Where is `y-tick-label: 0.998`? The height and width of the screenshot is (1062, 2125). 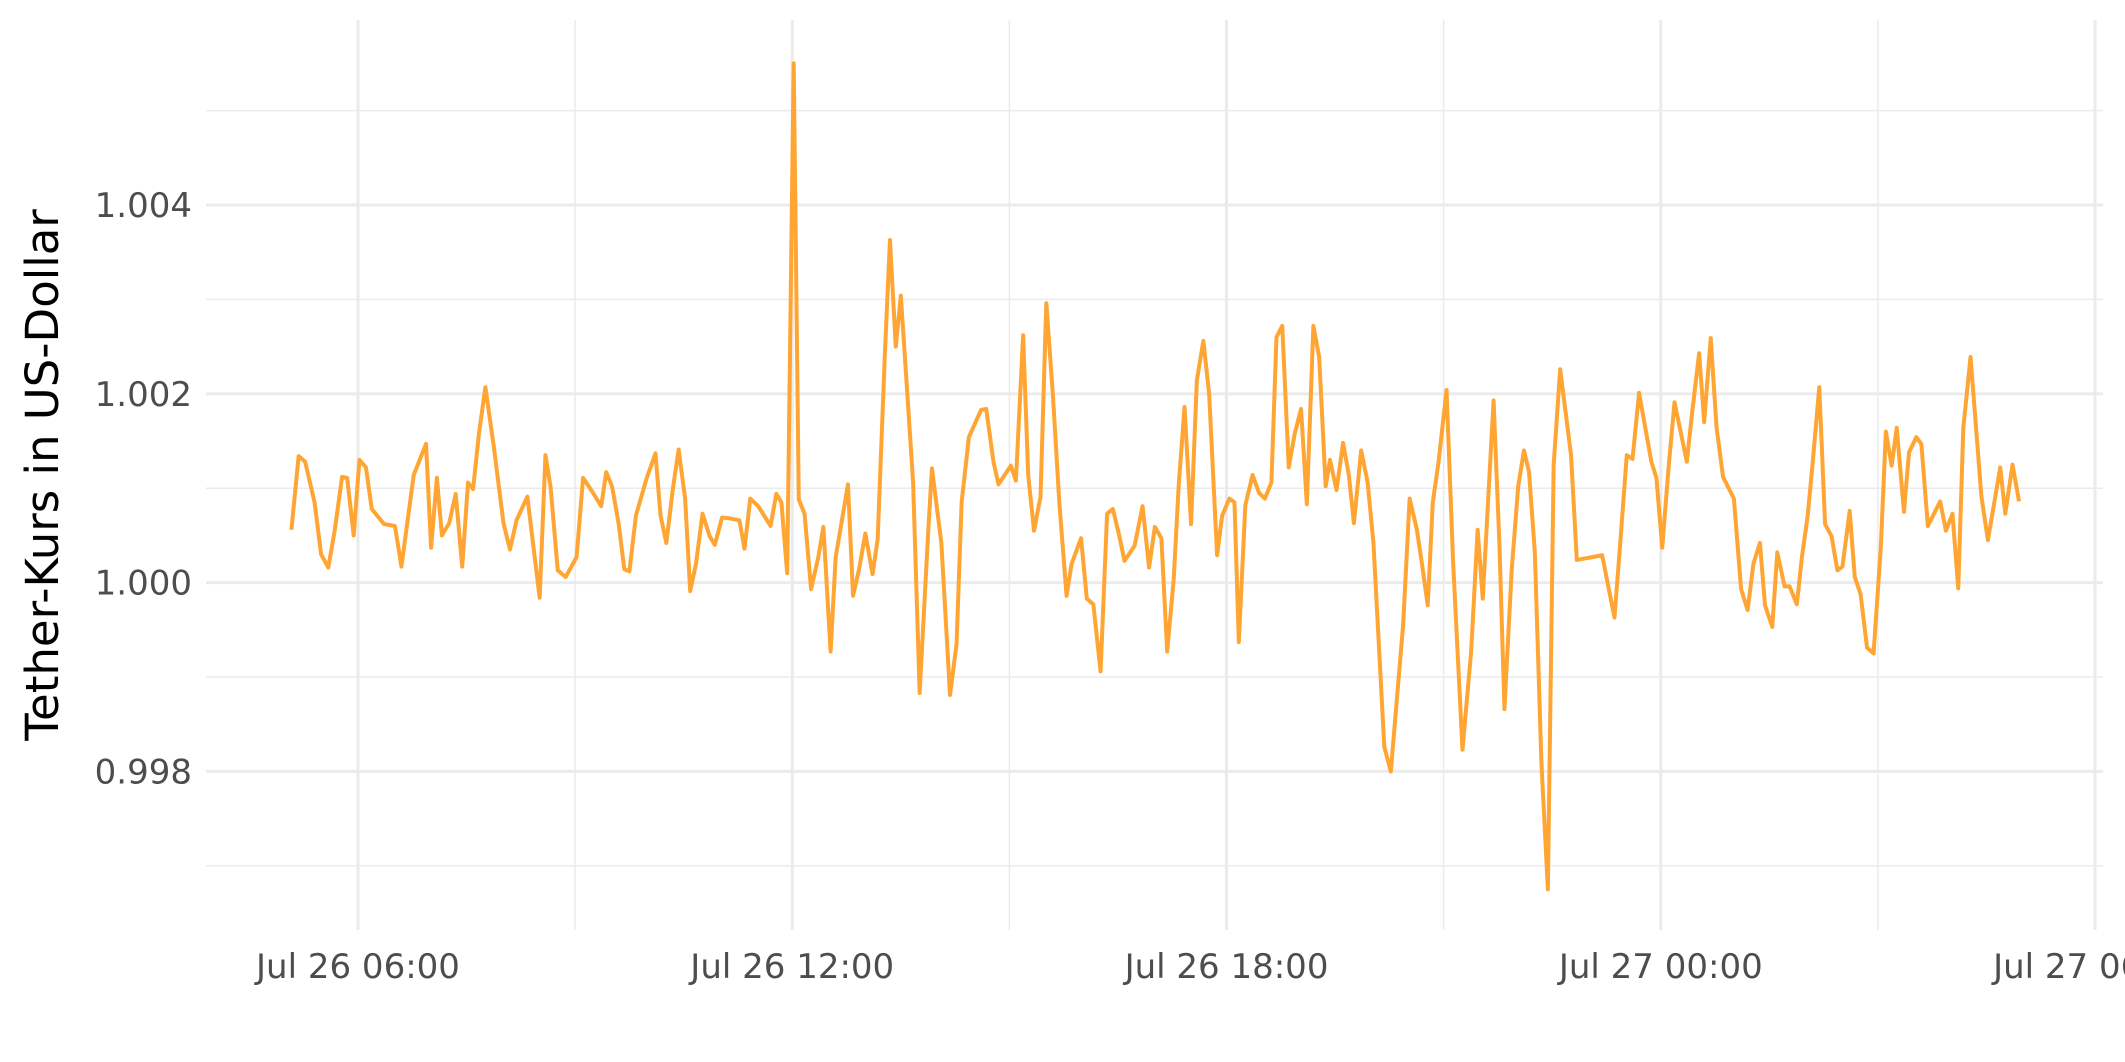
y-tick-label: 0.998 is located at coordinates (143, 772).